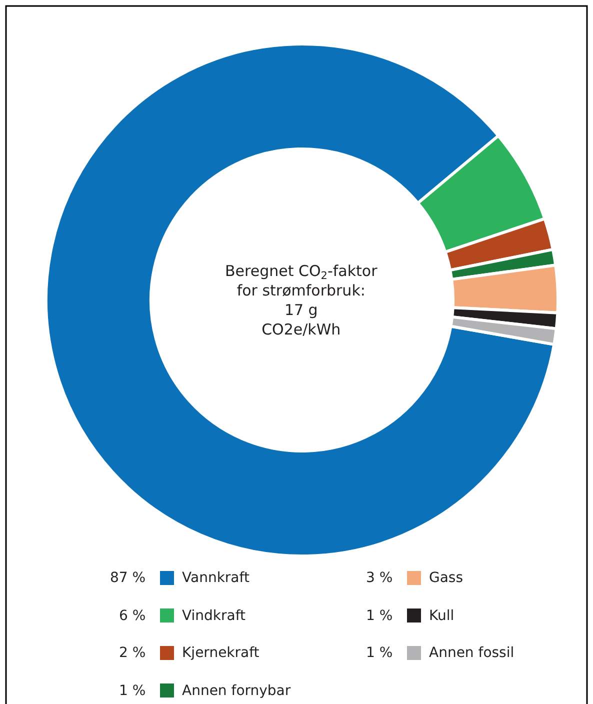 Image resolution: width=593 pixels, height=704 pixels. I want to click on data-label: 3 %, so click(379, 578).